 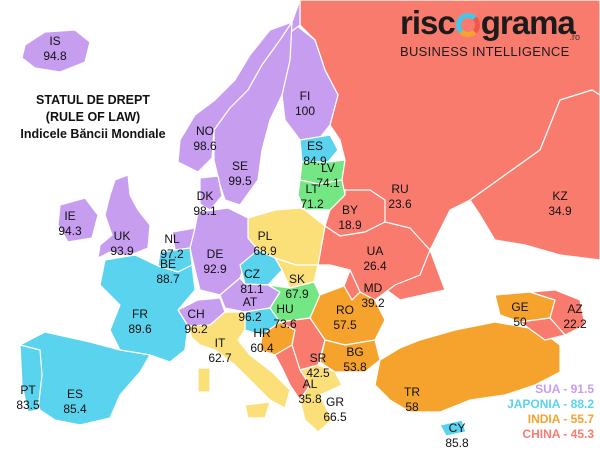 I want to click on country-value-al: 35.8, so click(x=310, y=399).